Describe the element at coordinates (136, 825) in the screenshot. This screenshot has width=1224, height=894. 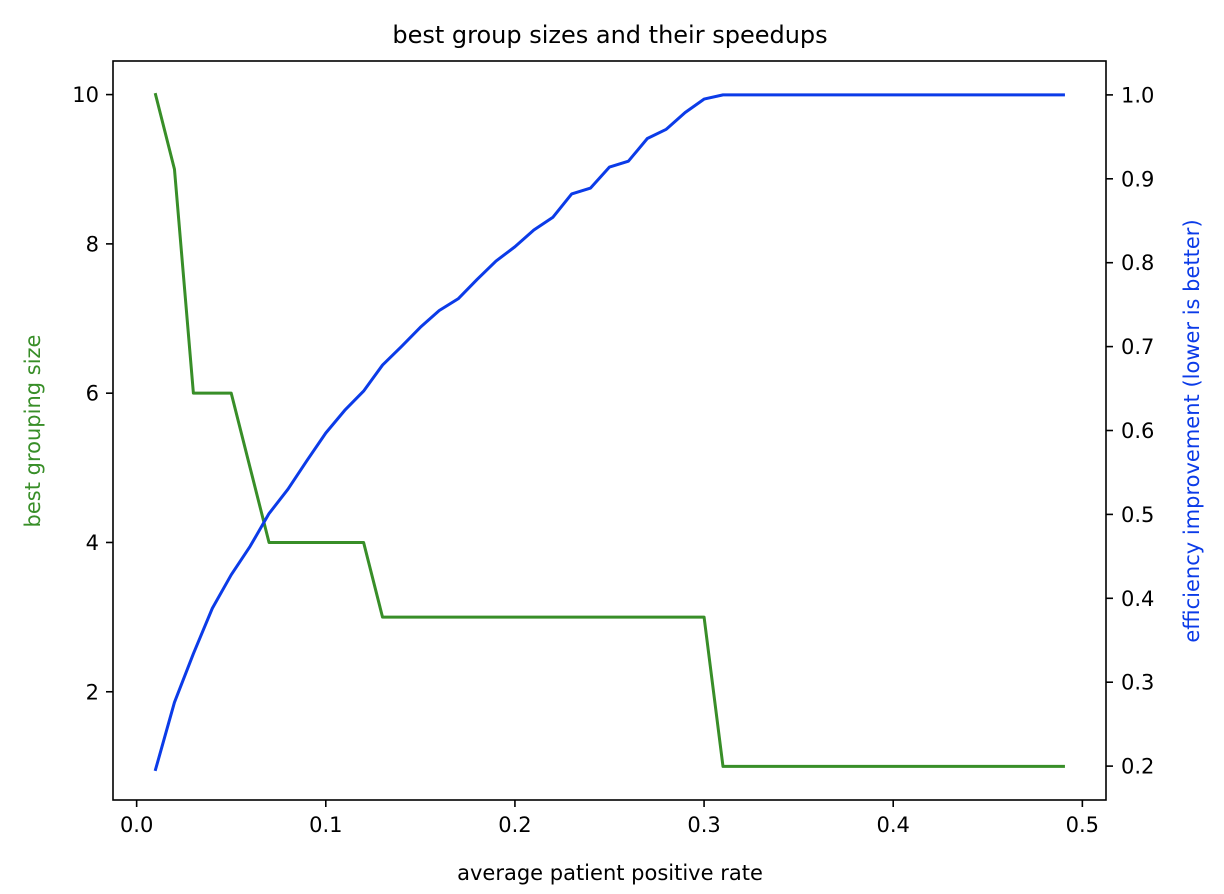
I see `x-tick-label: 0.0` at that location.